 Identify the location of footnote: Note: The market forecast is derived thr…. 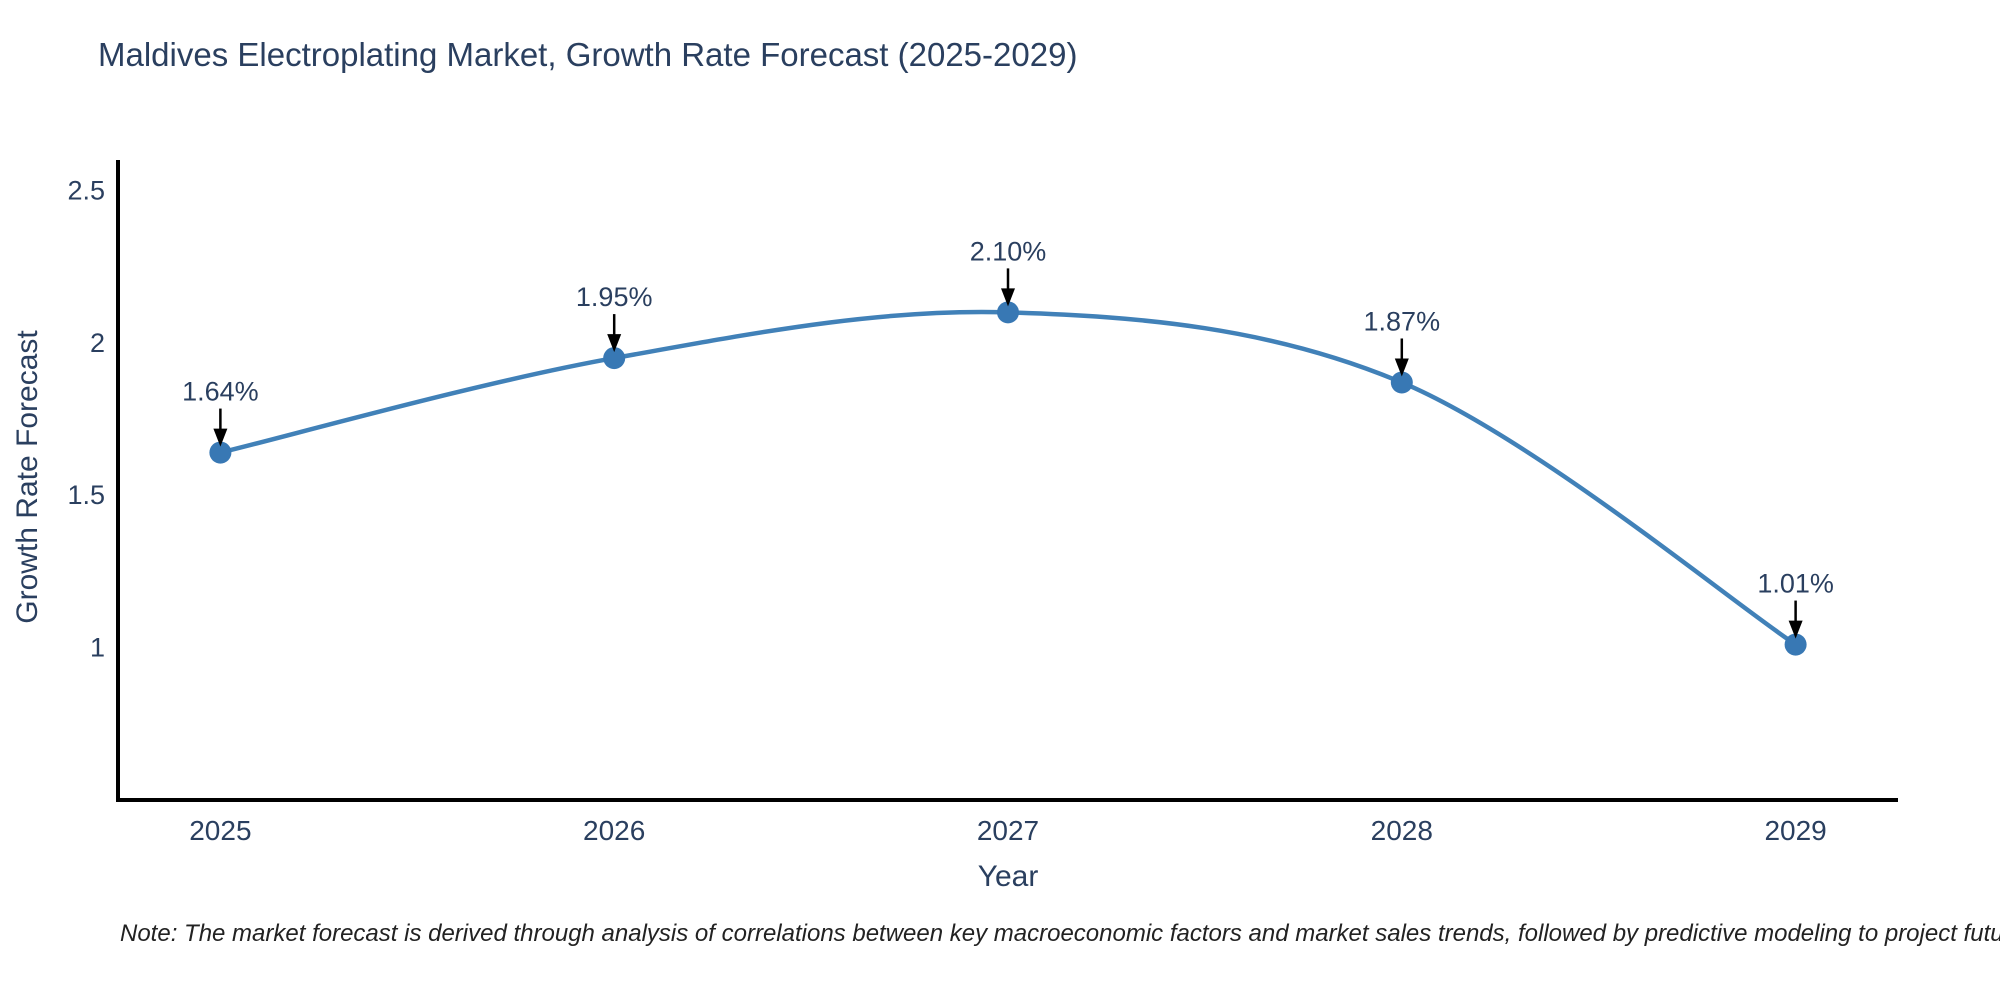
(1060, 933).